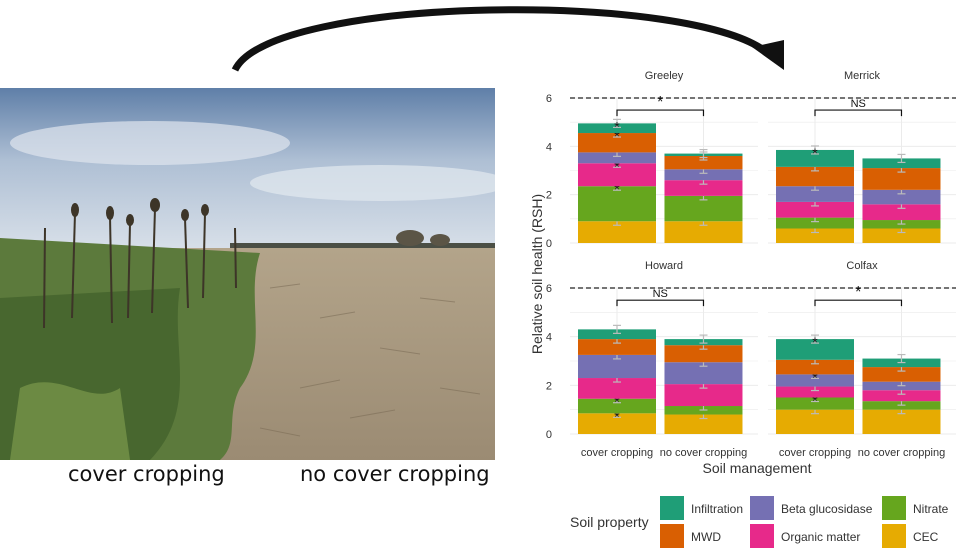  I want to click on y-axis-label: Relative soil health (RSH), so click(537, 274).